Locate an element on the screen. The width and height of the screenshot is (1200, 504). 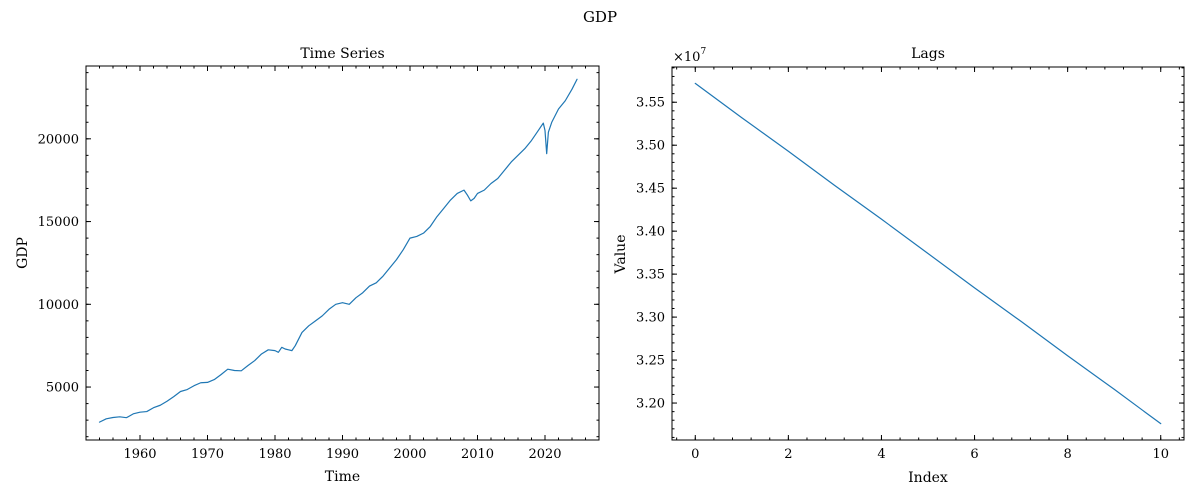
time-series-y-tick-label: 10000 is located at coordinates (58, 305).